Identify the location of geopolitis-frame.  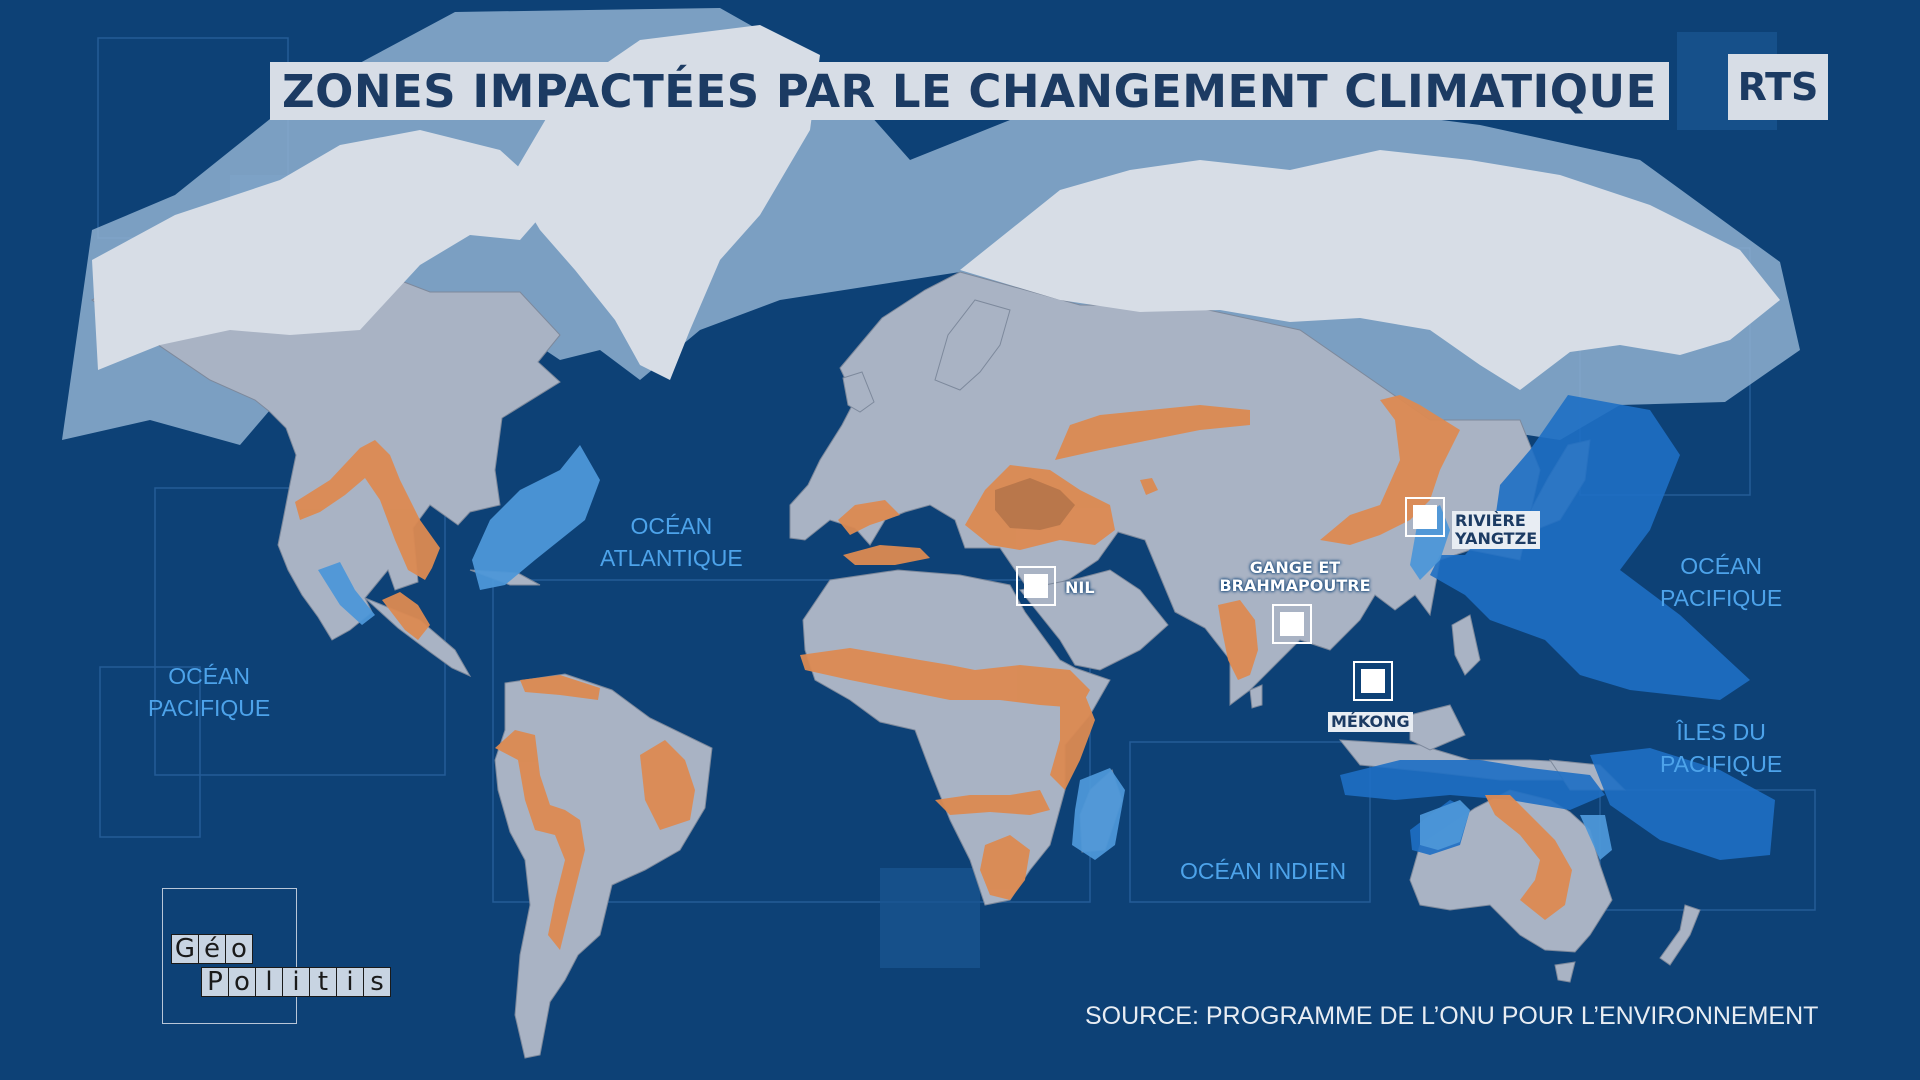
(229, 956).